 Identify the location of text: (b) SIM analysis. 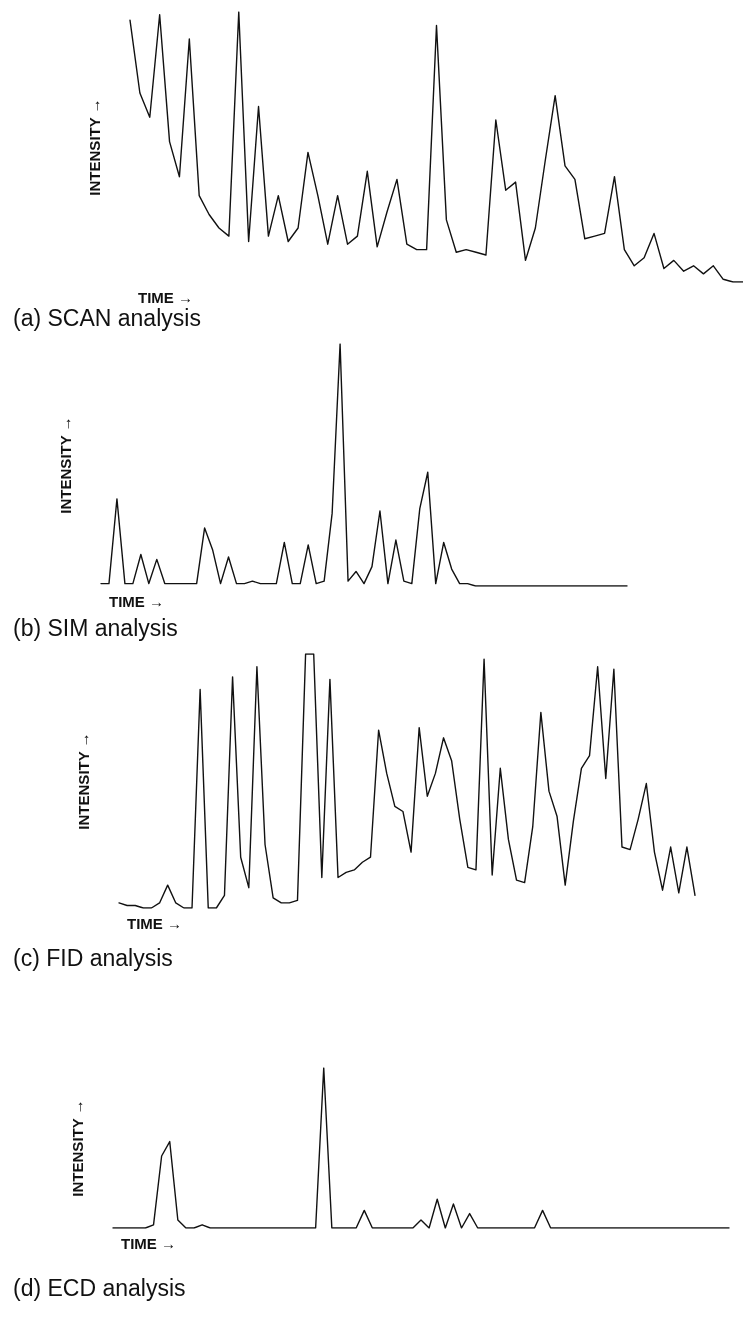
(95, 627).